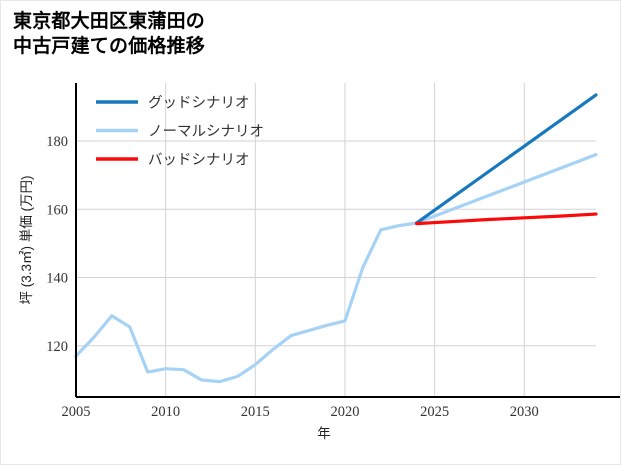 This screenshot has width=621, height=465. What do you see at coordinates (506, 219) in the screenshot?
I see `series-line-バッドシナリオ` at bounding box center [506, 219].